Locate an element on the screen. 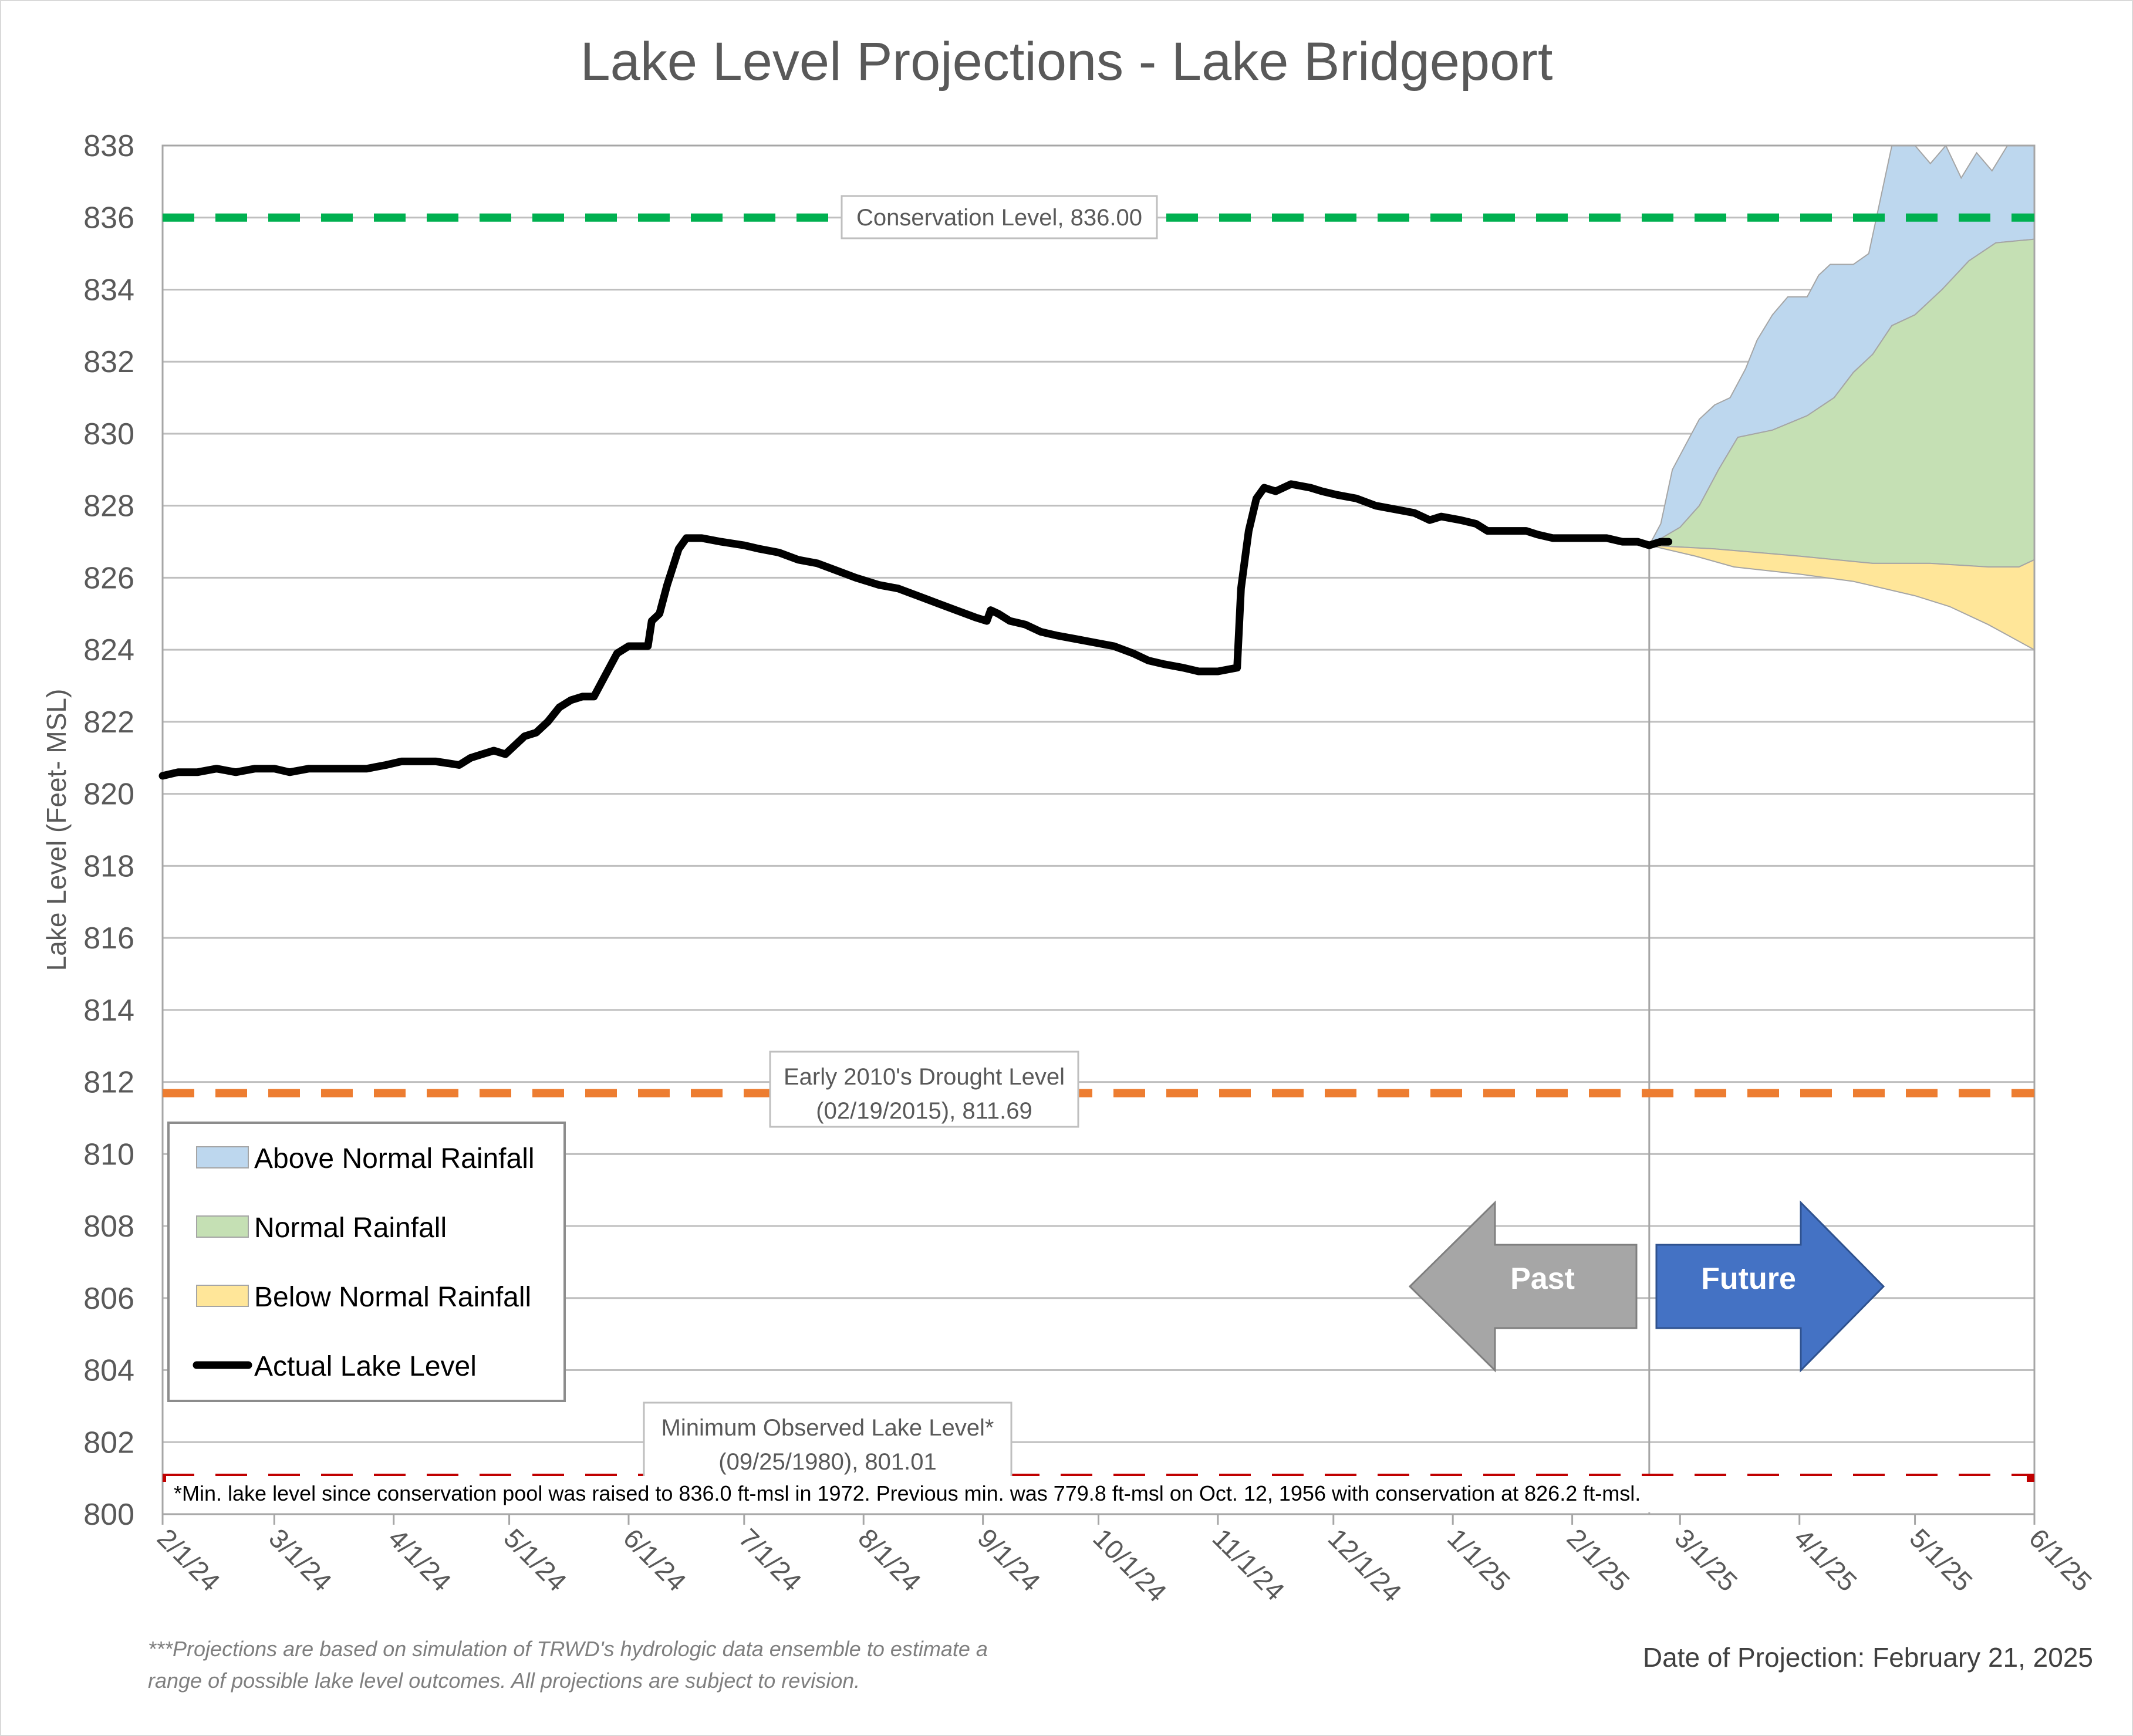 The width and height of the screenshot is (2133, 1736). chart-title: Lake Level Projections - Lake Bridgeport is located at coordinates (1066, 62).